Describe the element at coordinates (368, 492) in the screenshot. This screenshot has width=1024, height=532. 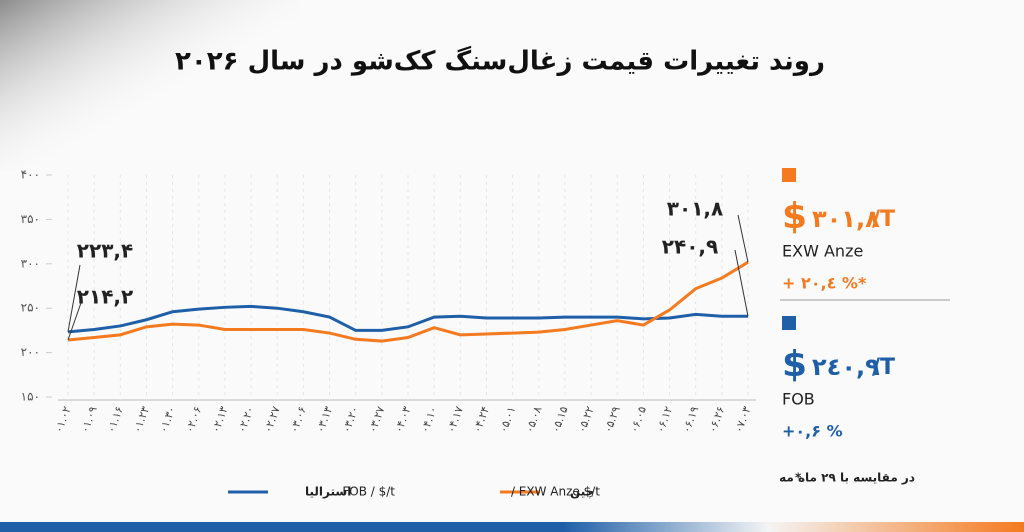
I see `legend-unit: FOB / $/t` at that location.